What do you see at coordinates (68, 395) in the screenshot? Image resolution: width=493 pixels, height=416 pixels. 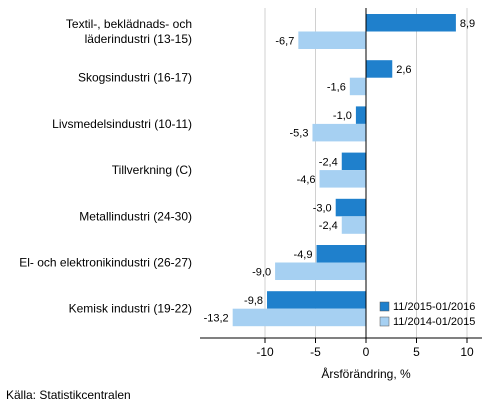 I see `source-note: Källa: Statistikcentralen` at bounding box center [68, 395].